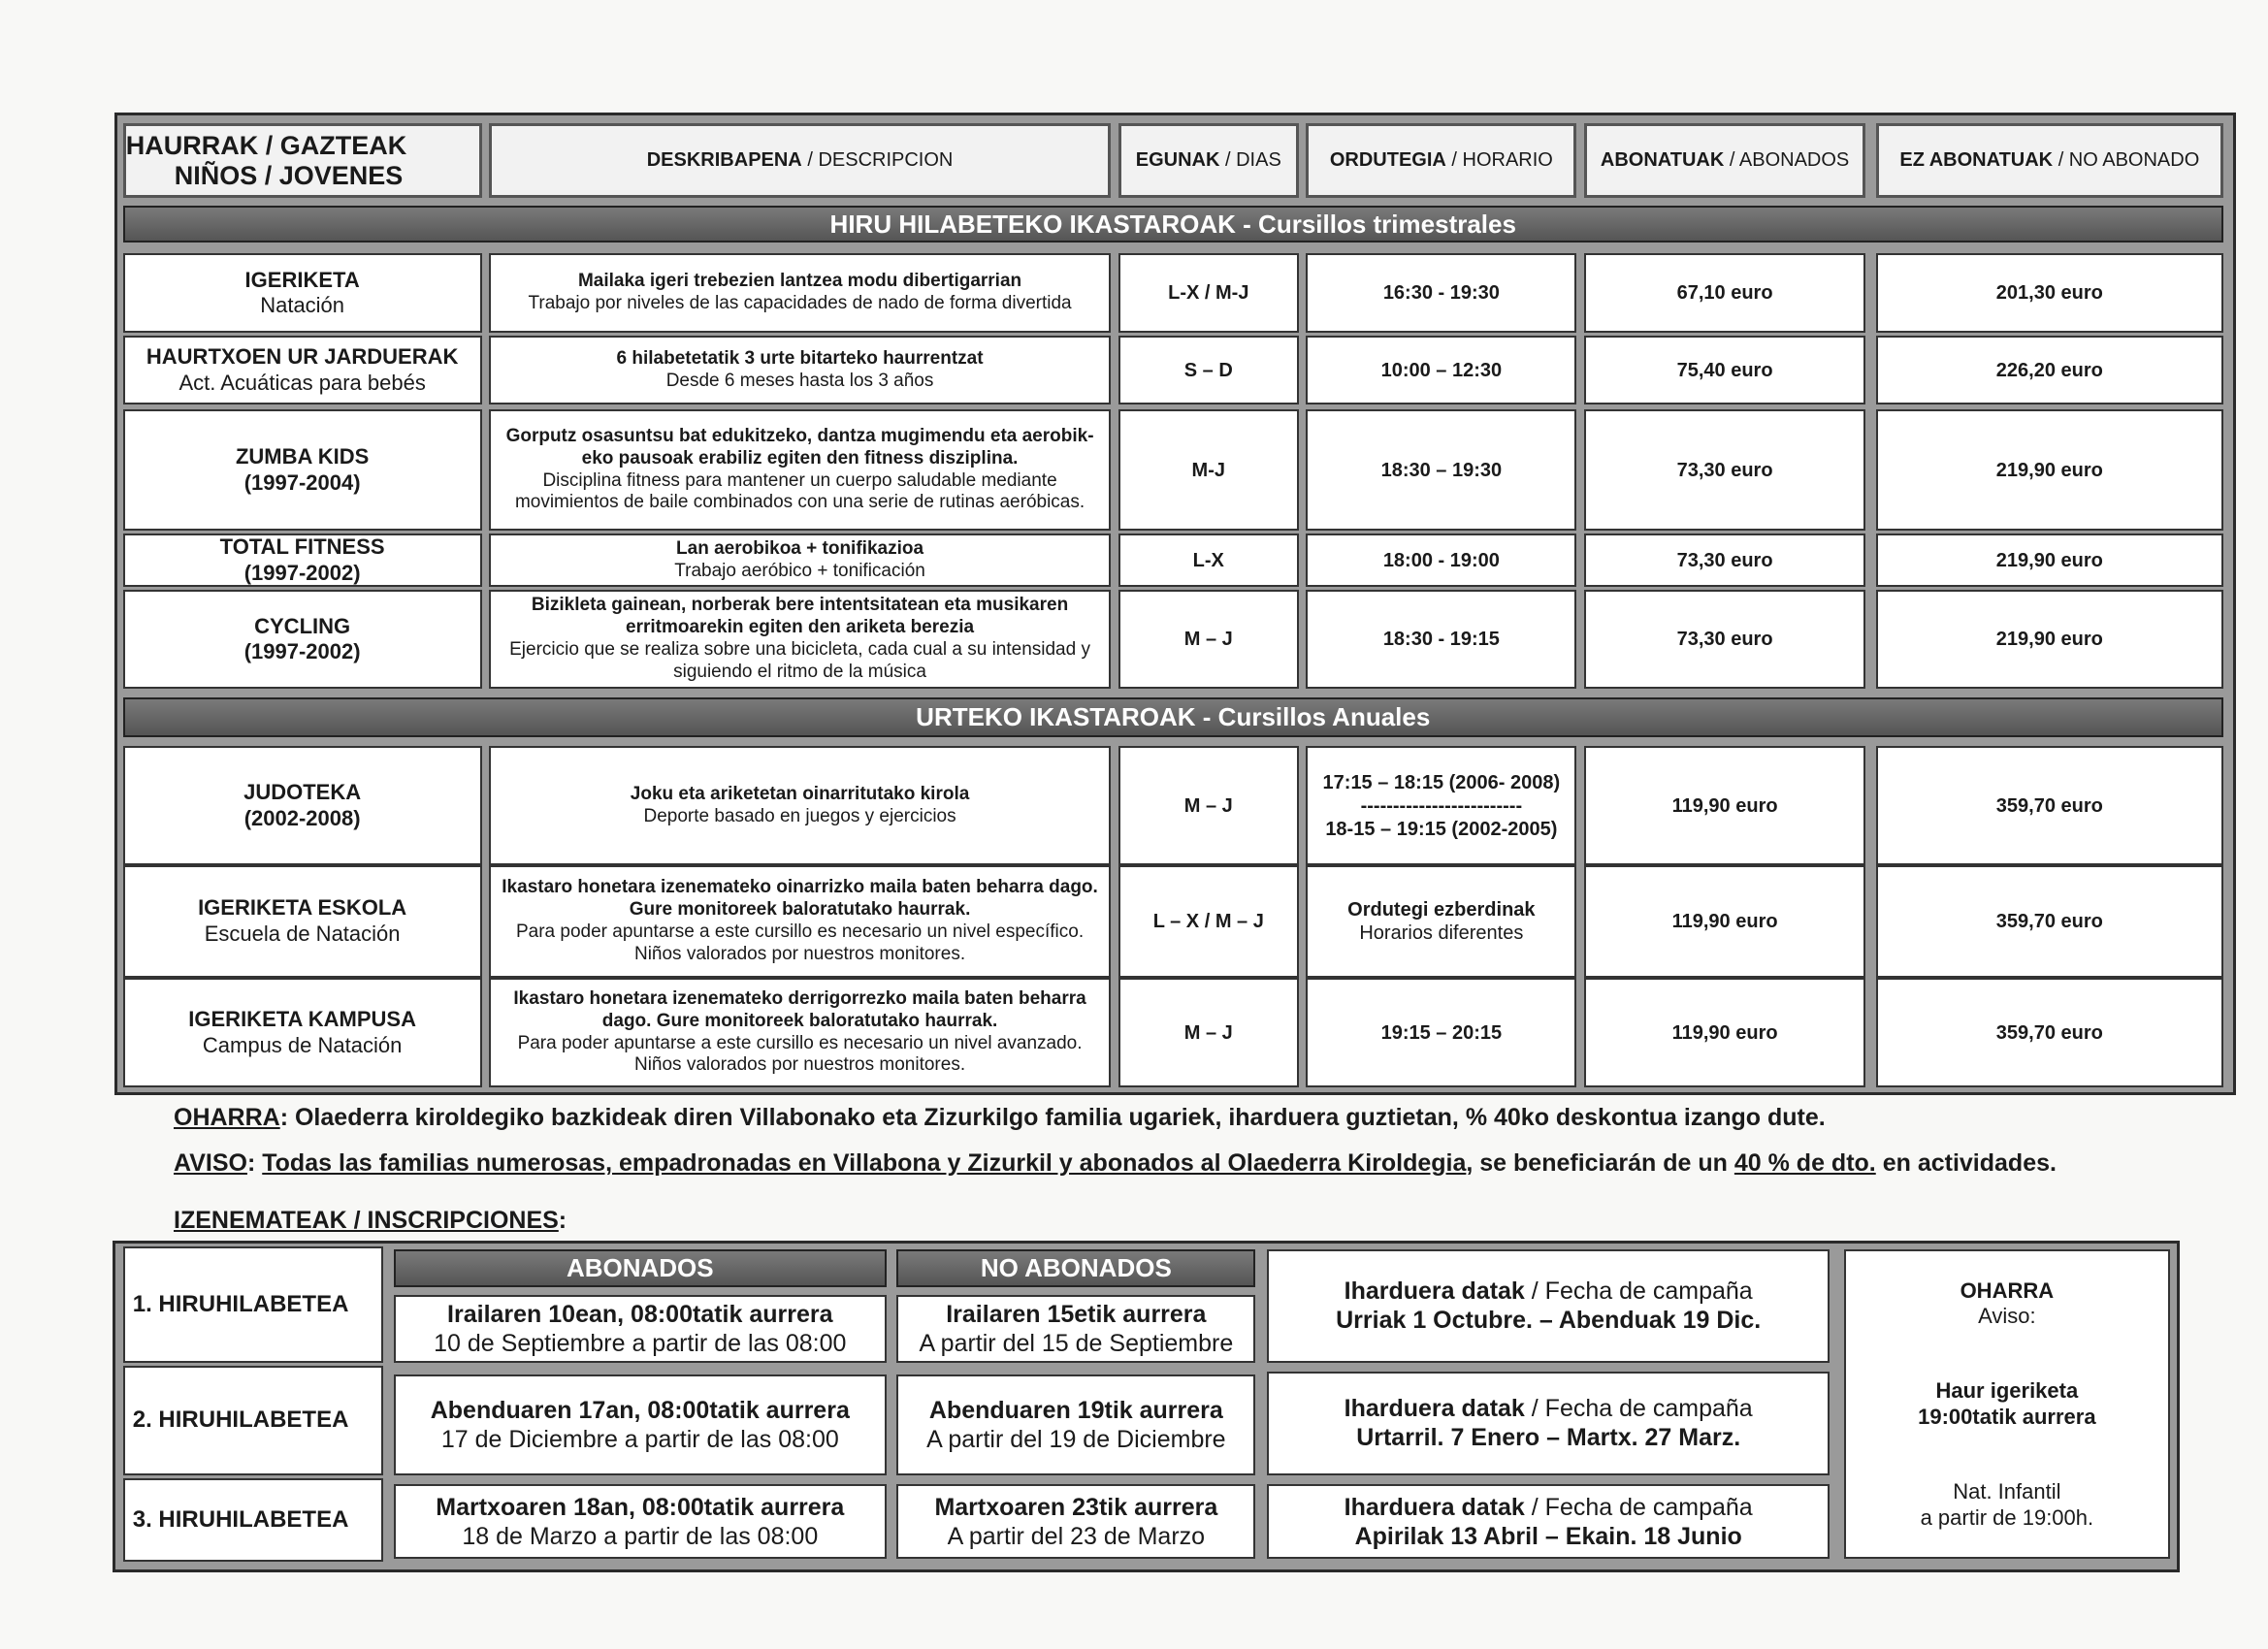  I want to click on row-cell: M-J, so click(1208, 470).